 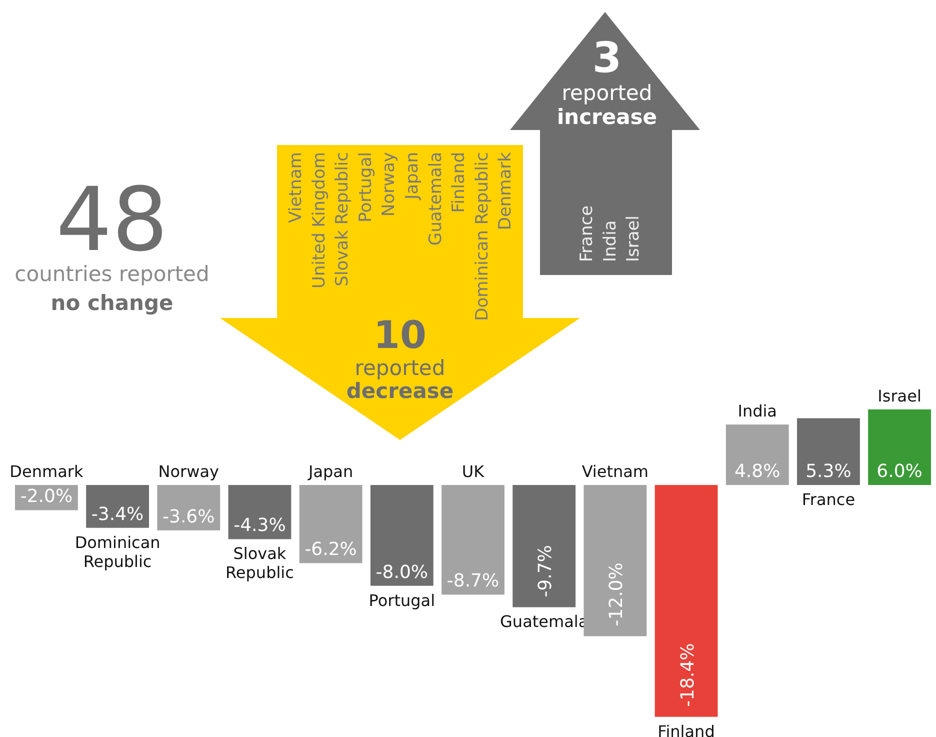 What do you see at coordinates (615, 471) in the screenshot?
I see `x-tick-label: Vietnam` at bounding box center [615, 471].